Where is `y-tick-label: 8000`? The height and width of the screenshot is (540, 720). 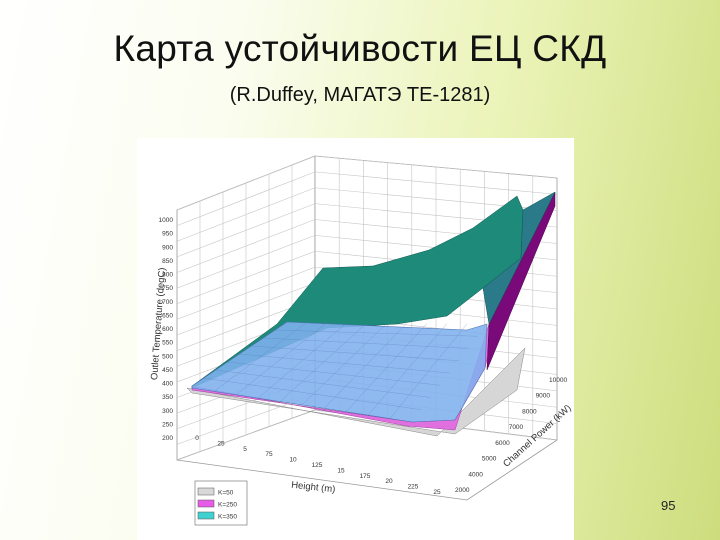 y-tick-label: 8000 is located at coordinates (529, 411).